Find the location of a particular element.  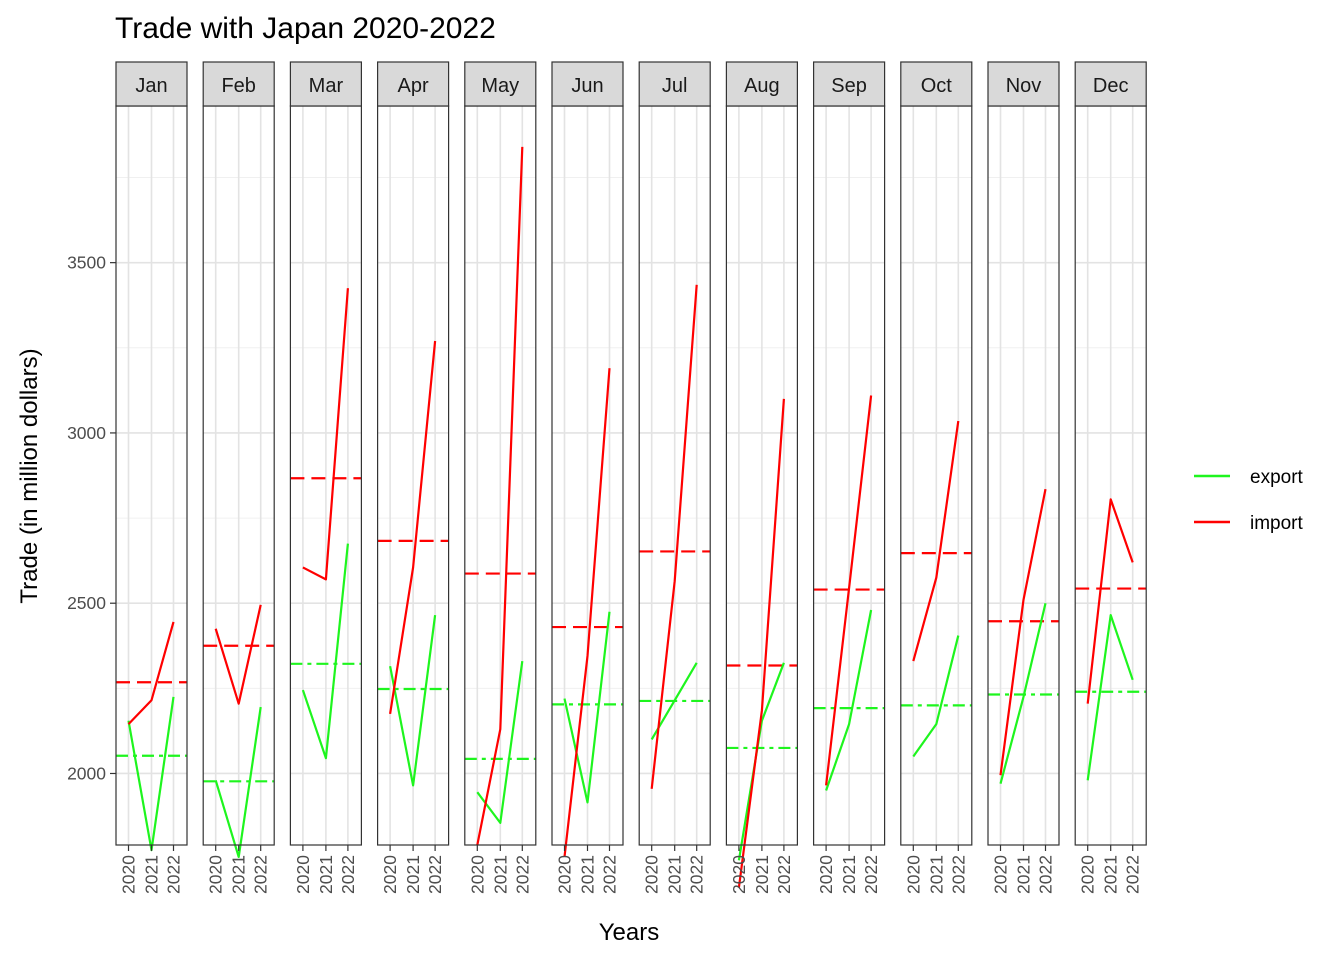

facet-strip-label: Oct is located at coordinates (937, 86).